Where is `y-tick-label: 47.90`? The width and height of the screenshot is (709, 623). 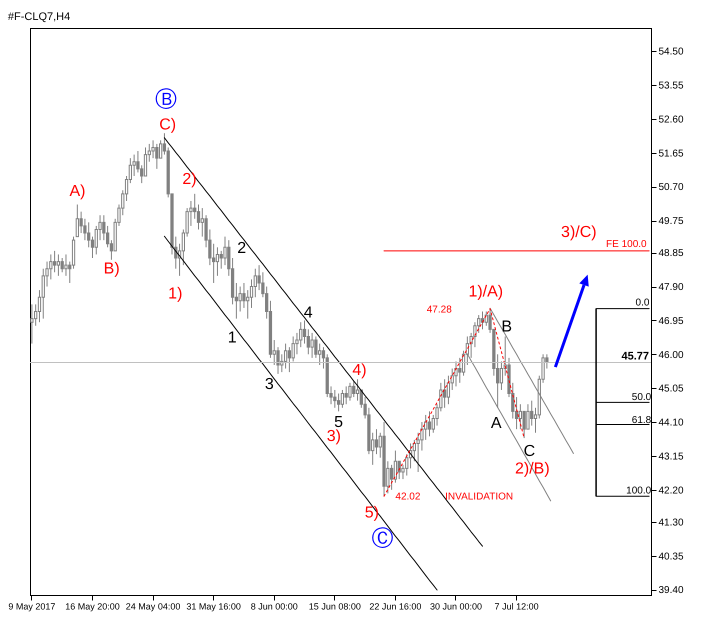 y-tick-label: 47.90 is located at coordinates (671, 288).